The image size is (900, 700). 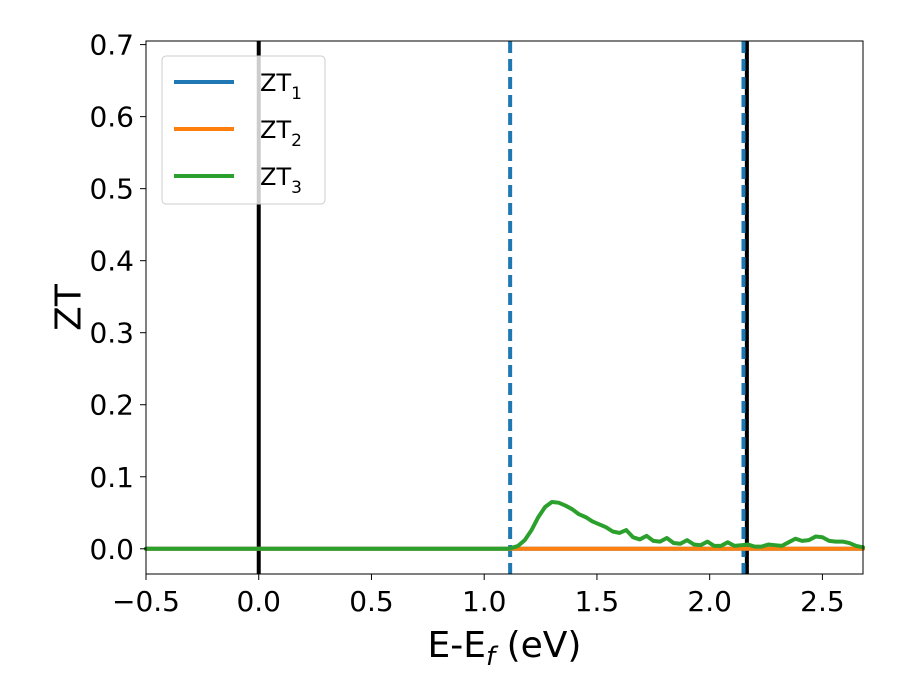 What do you see at coordinates (111, 189) in the screenshot?
I see `y-tick-label: 0.5` at bounding box center [111, 189].